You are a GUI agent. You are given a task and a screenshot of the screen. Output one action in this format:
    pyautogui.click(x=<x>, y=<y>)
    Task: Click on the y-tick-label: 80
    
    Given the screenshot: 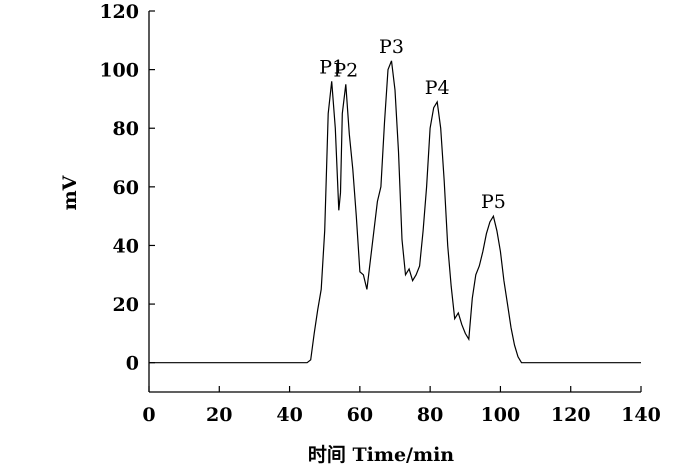 What is the action you would take?
    pyautogui.click(x=126, y=129)
    